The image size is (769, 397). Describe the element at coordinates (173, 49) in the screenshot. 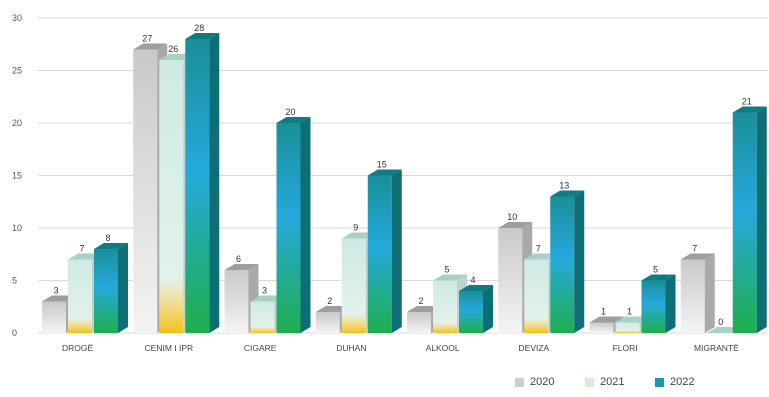

I see `data-label: 26` at that location.